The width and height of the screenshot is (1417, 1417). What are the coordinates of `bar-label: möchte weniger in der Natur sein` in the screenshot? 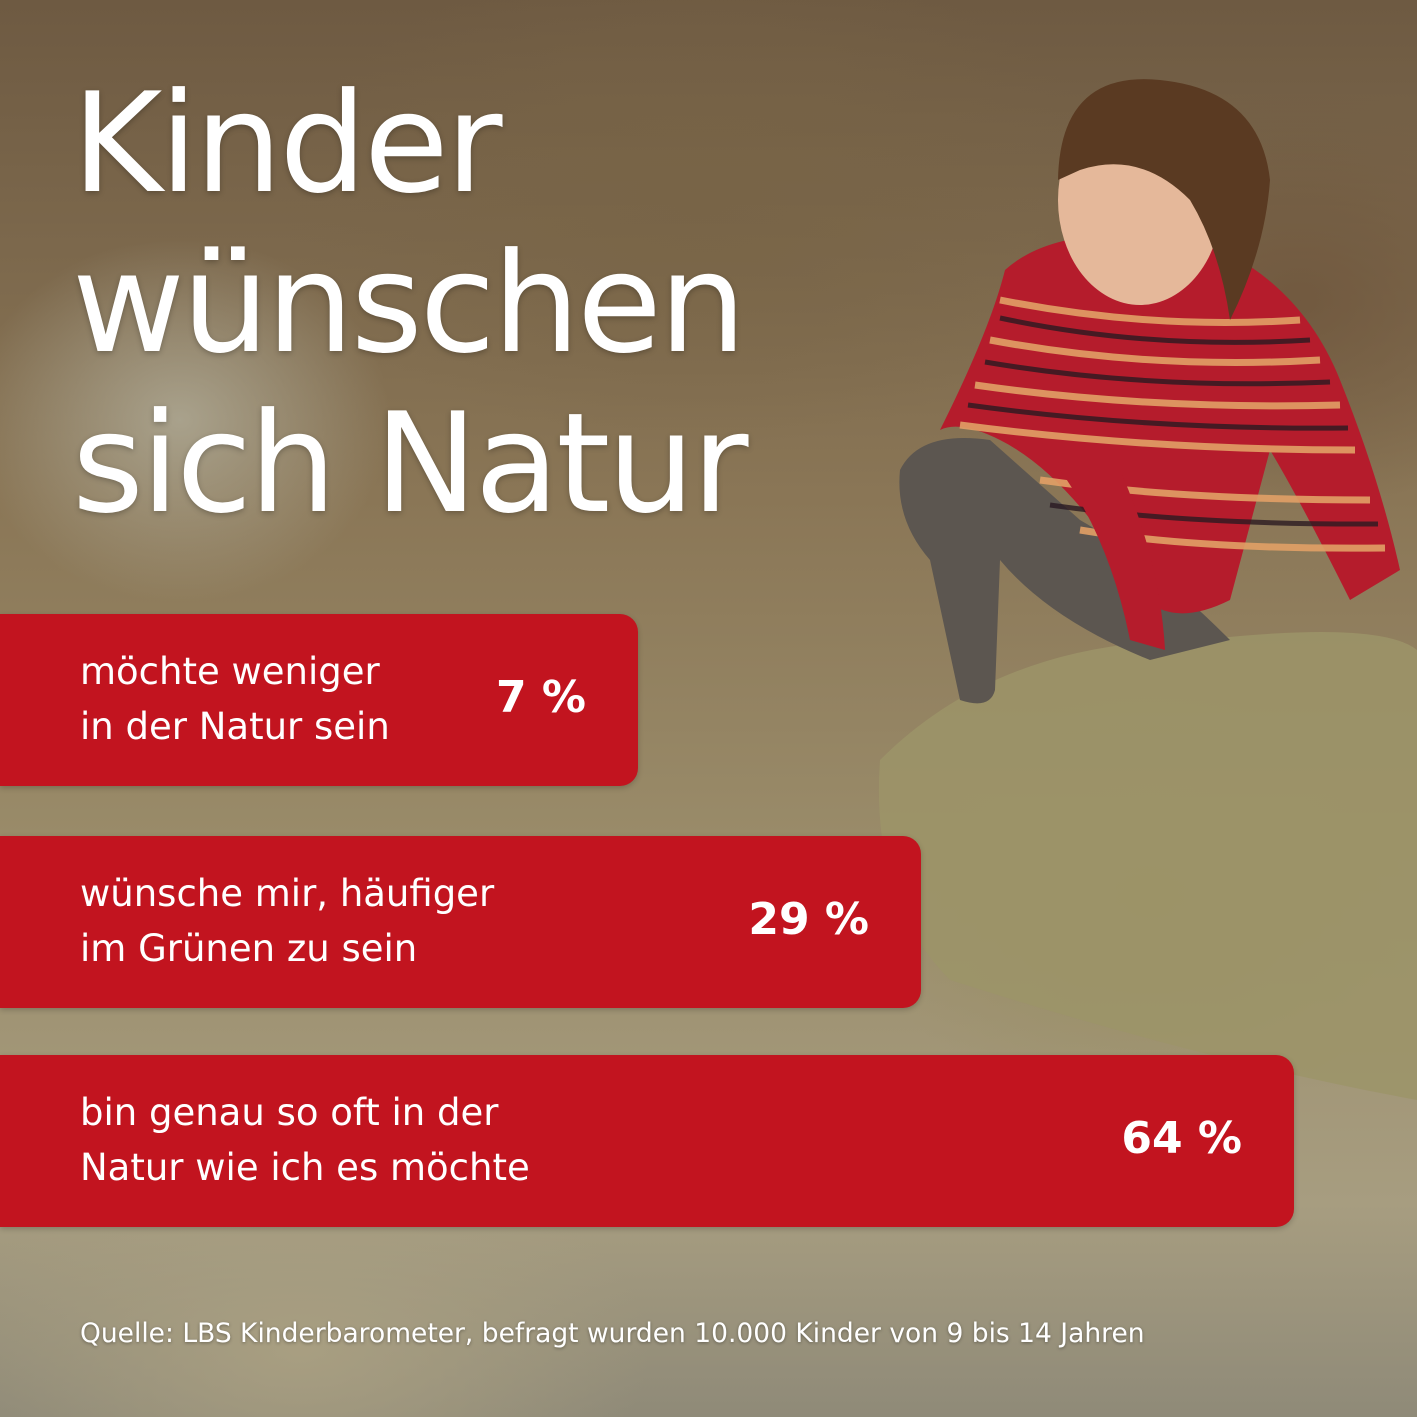 It's located at (235, 699).